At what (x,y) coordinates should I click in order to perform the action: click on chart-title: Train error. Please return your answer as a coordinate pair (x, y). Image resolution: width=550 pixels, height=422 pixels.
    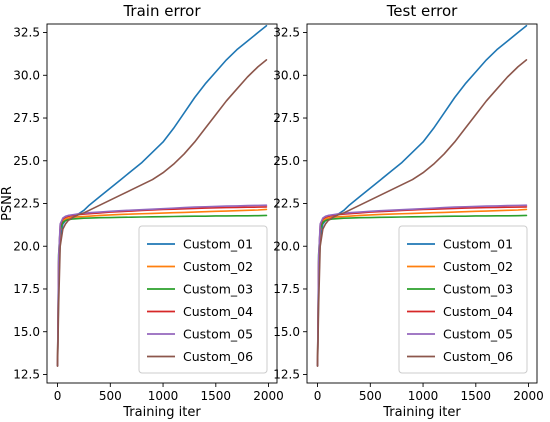
    Looking at the image, I should click on (161, 11).